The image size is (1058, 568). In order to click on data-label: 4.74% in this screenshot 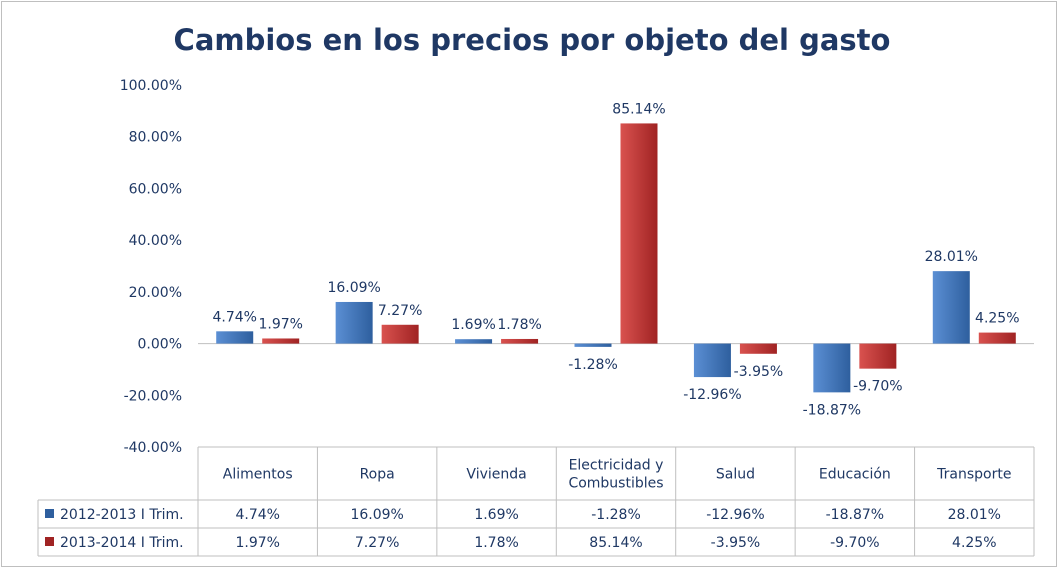, I will do `click(234, 317)`.